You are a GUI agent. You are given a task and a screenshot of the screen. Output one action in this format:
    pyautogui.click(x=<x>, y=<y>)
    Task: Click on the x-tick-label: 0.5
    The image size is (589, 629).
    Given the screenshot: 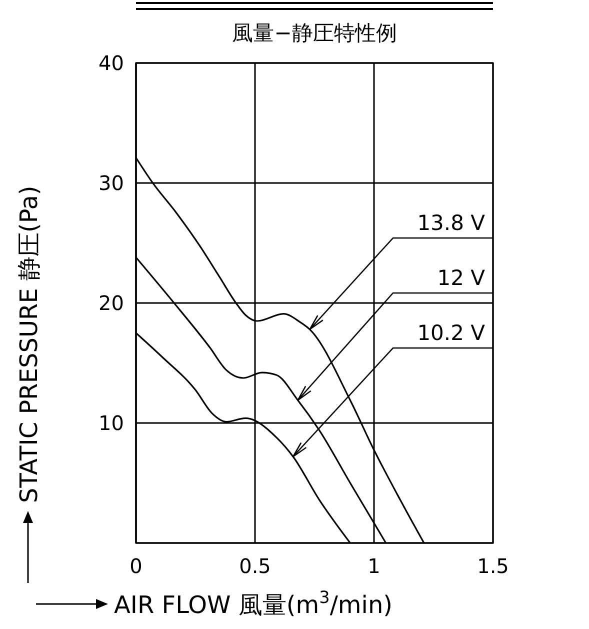 What is the action you would take?
    pyautogui.click(x=255, y=566)
    